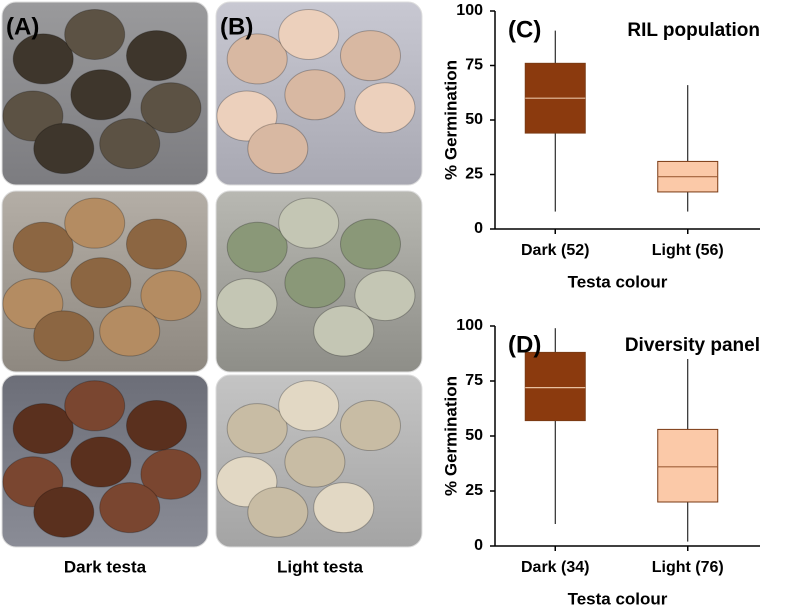 Image resolution: width=787 pixels, height=614 pixels. I want to click on chart-title: RIL population, so click(693, 30).